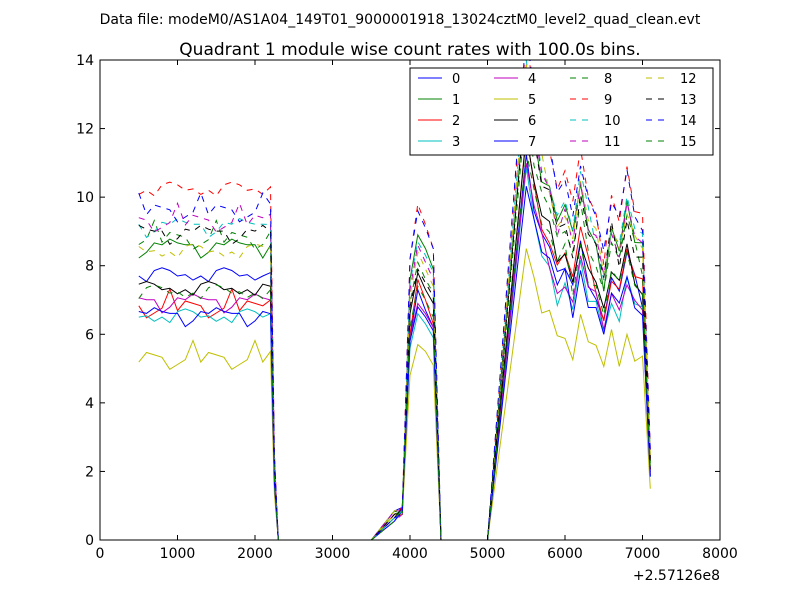 The width and height of the screenshot is (800, 600). What do you see at coordinates (456, 142) in the screenshot?
I see `legend-label-3: 3` at bounding box center [456, 142].